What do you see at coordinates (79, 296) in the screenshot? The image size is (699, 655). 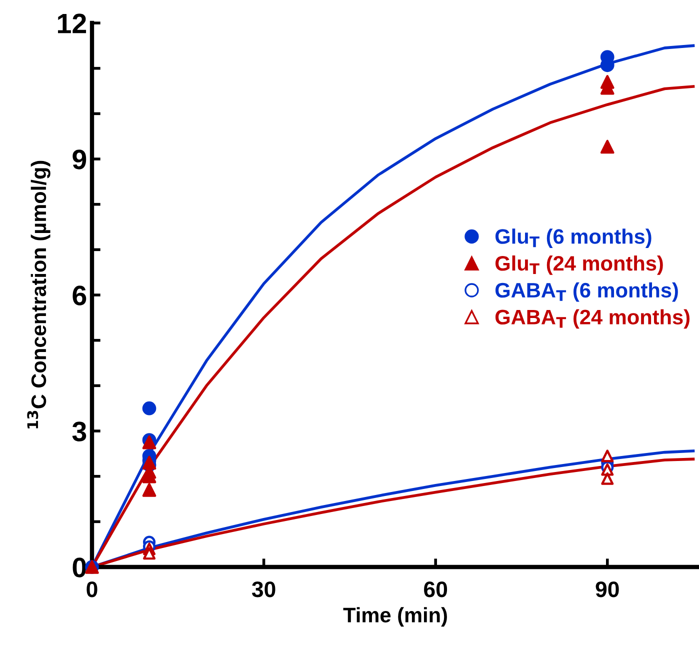 I see `y-tick-label: 6` at bounding box center [79, 296].